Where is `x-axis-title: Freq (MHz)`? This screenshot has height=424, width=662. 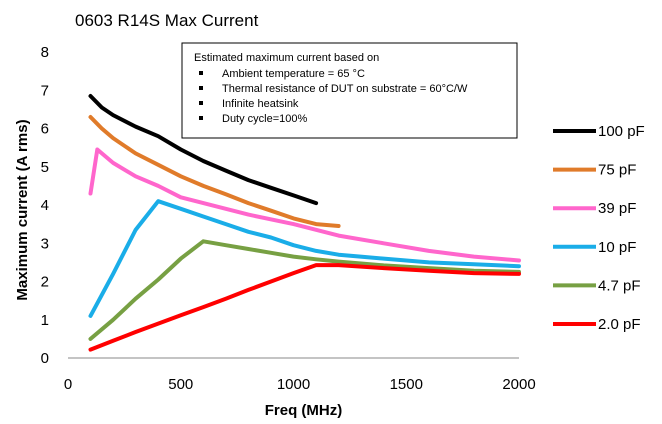
x-axis-title: Freq (MHz) is located at coordinates (304, 410).